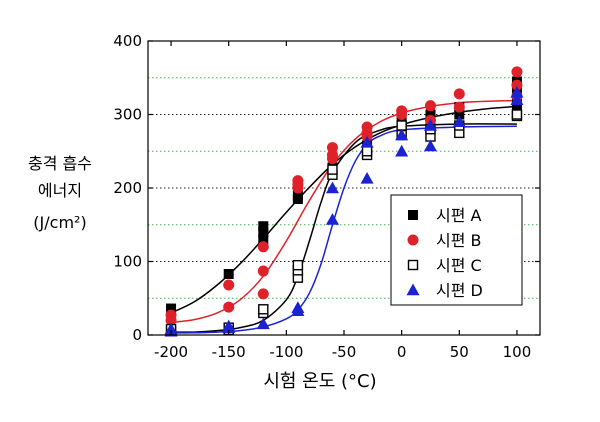 The image size is (600, 422). What do you see at coordinates (127, 262) in the screenshot?
I see `y-tick-label: 100` at bounding box center [127, 262].